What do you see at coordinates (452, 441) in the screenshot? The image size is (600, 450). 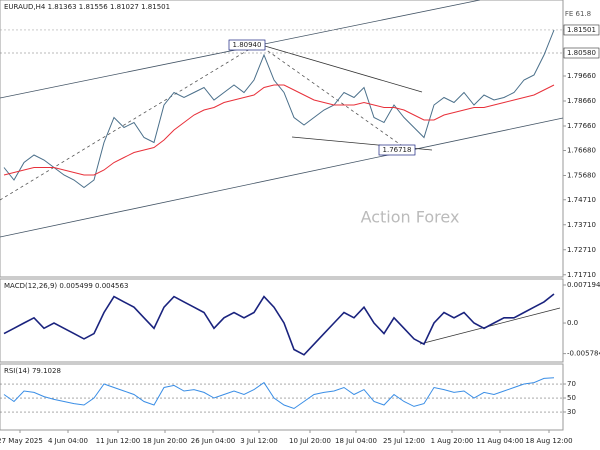 I see `x-tick-label: 1 Aug 20:00` at bounding box center [452, 441].